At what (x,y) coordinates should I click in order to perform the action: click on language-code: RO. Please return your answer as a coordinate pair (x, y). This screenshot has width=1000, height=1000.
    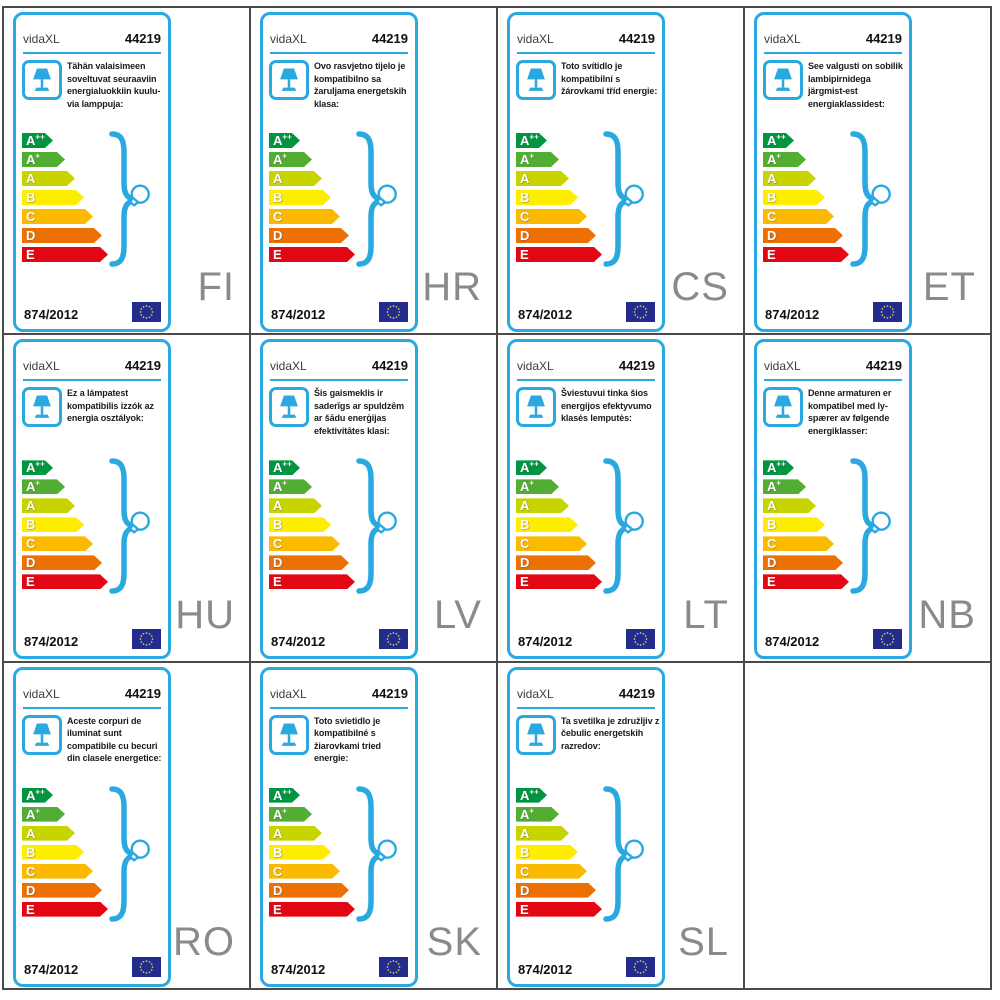
    Looking at the image, I should click on (204, 942).